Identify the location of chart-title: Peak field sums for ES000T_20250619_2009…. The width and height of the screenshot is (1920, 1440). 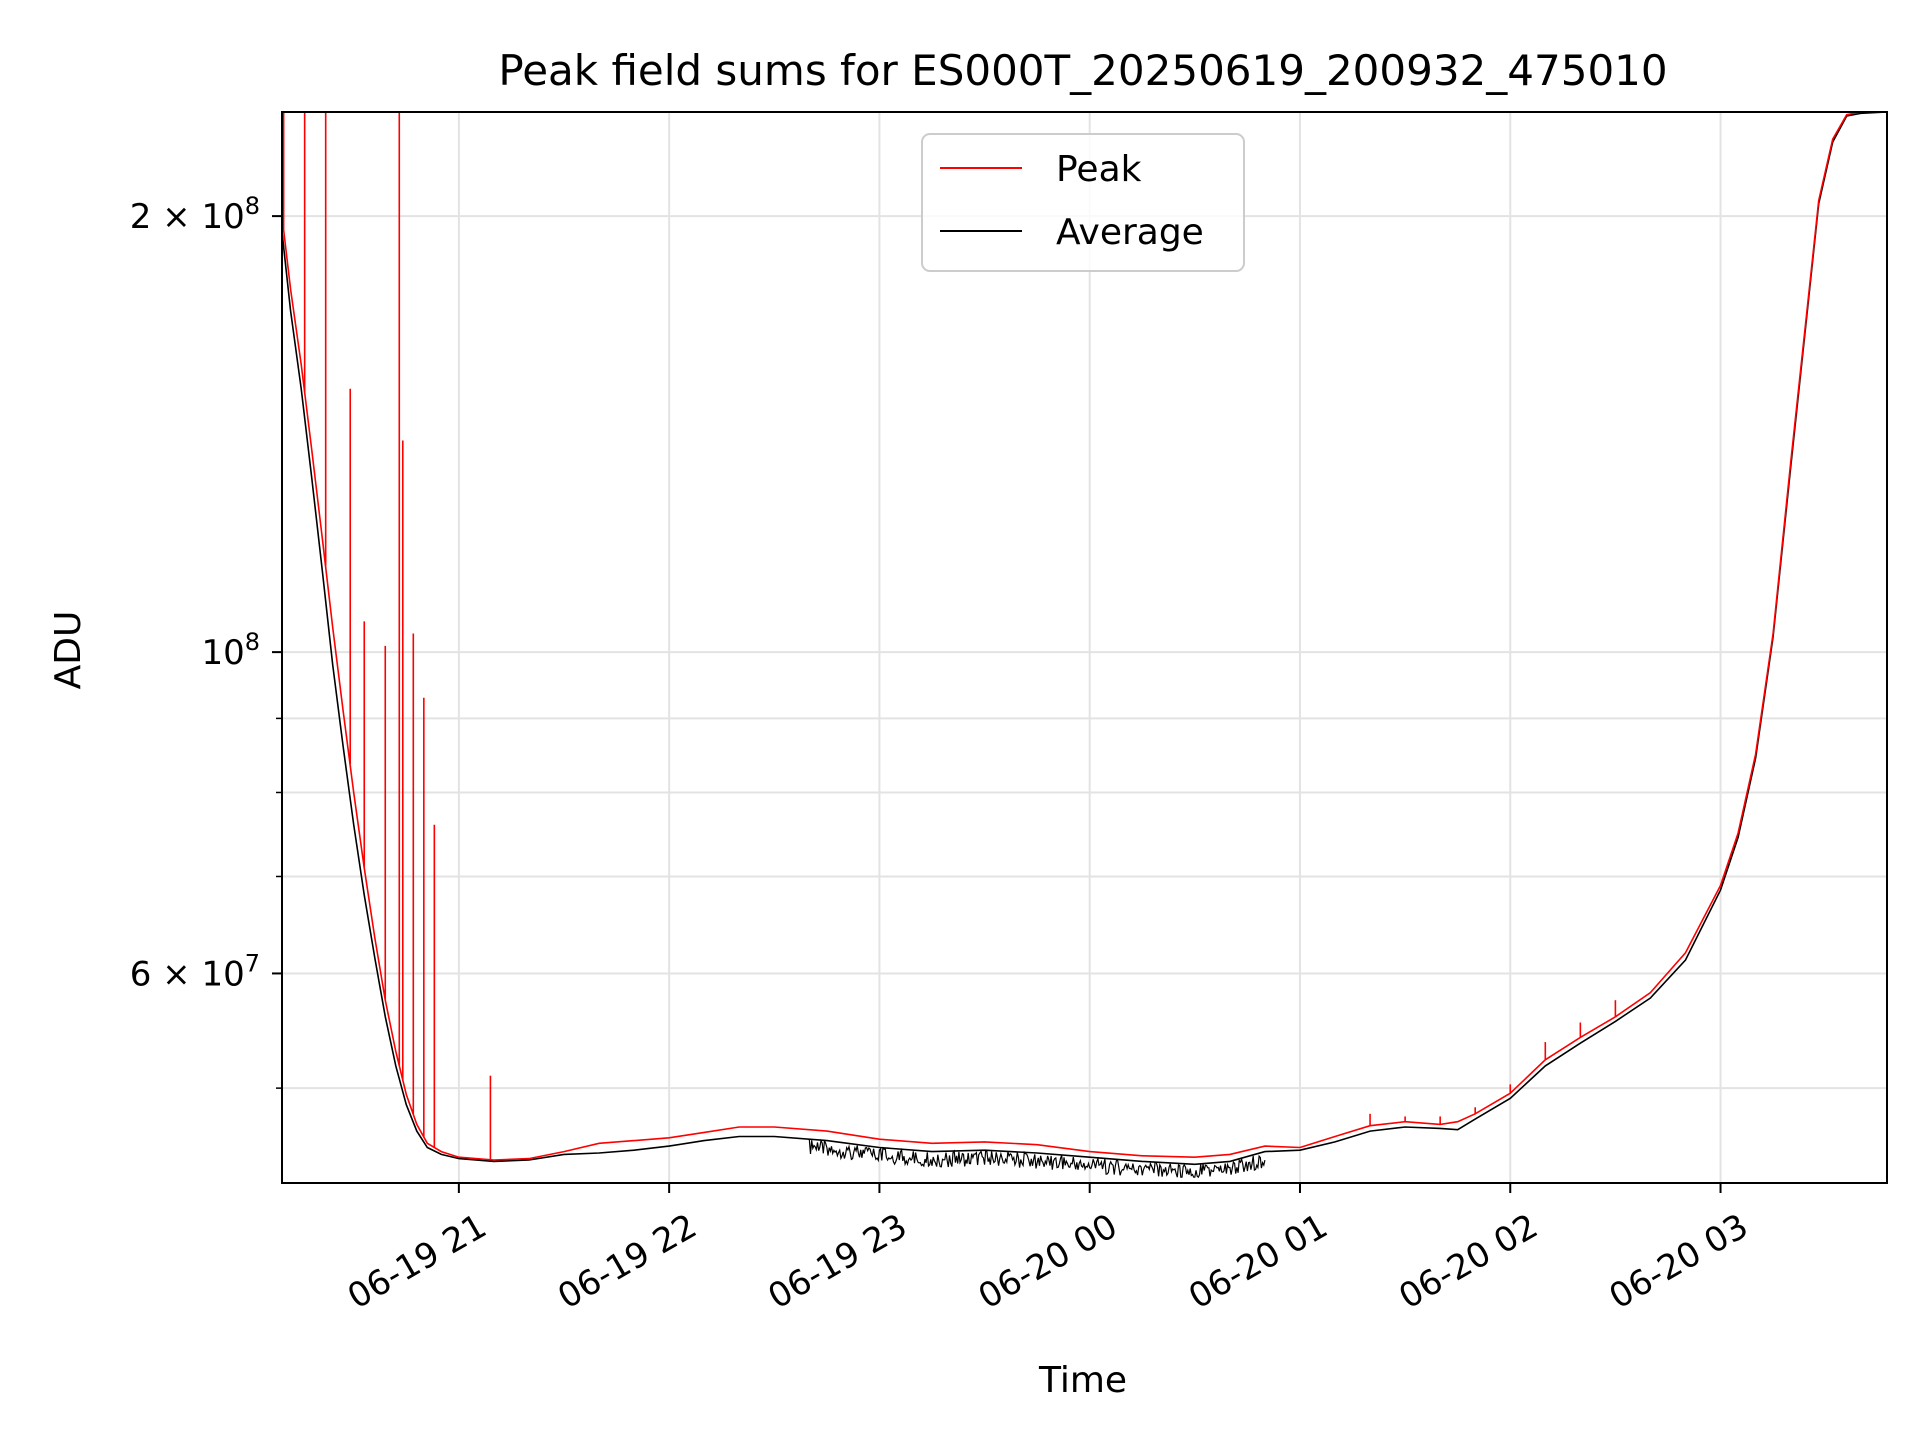
(1082, 70).